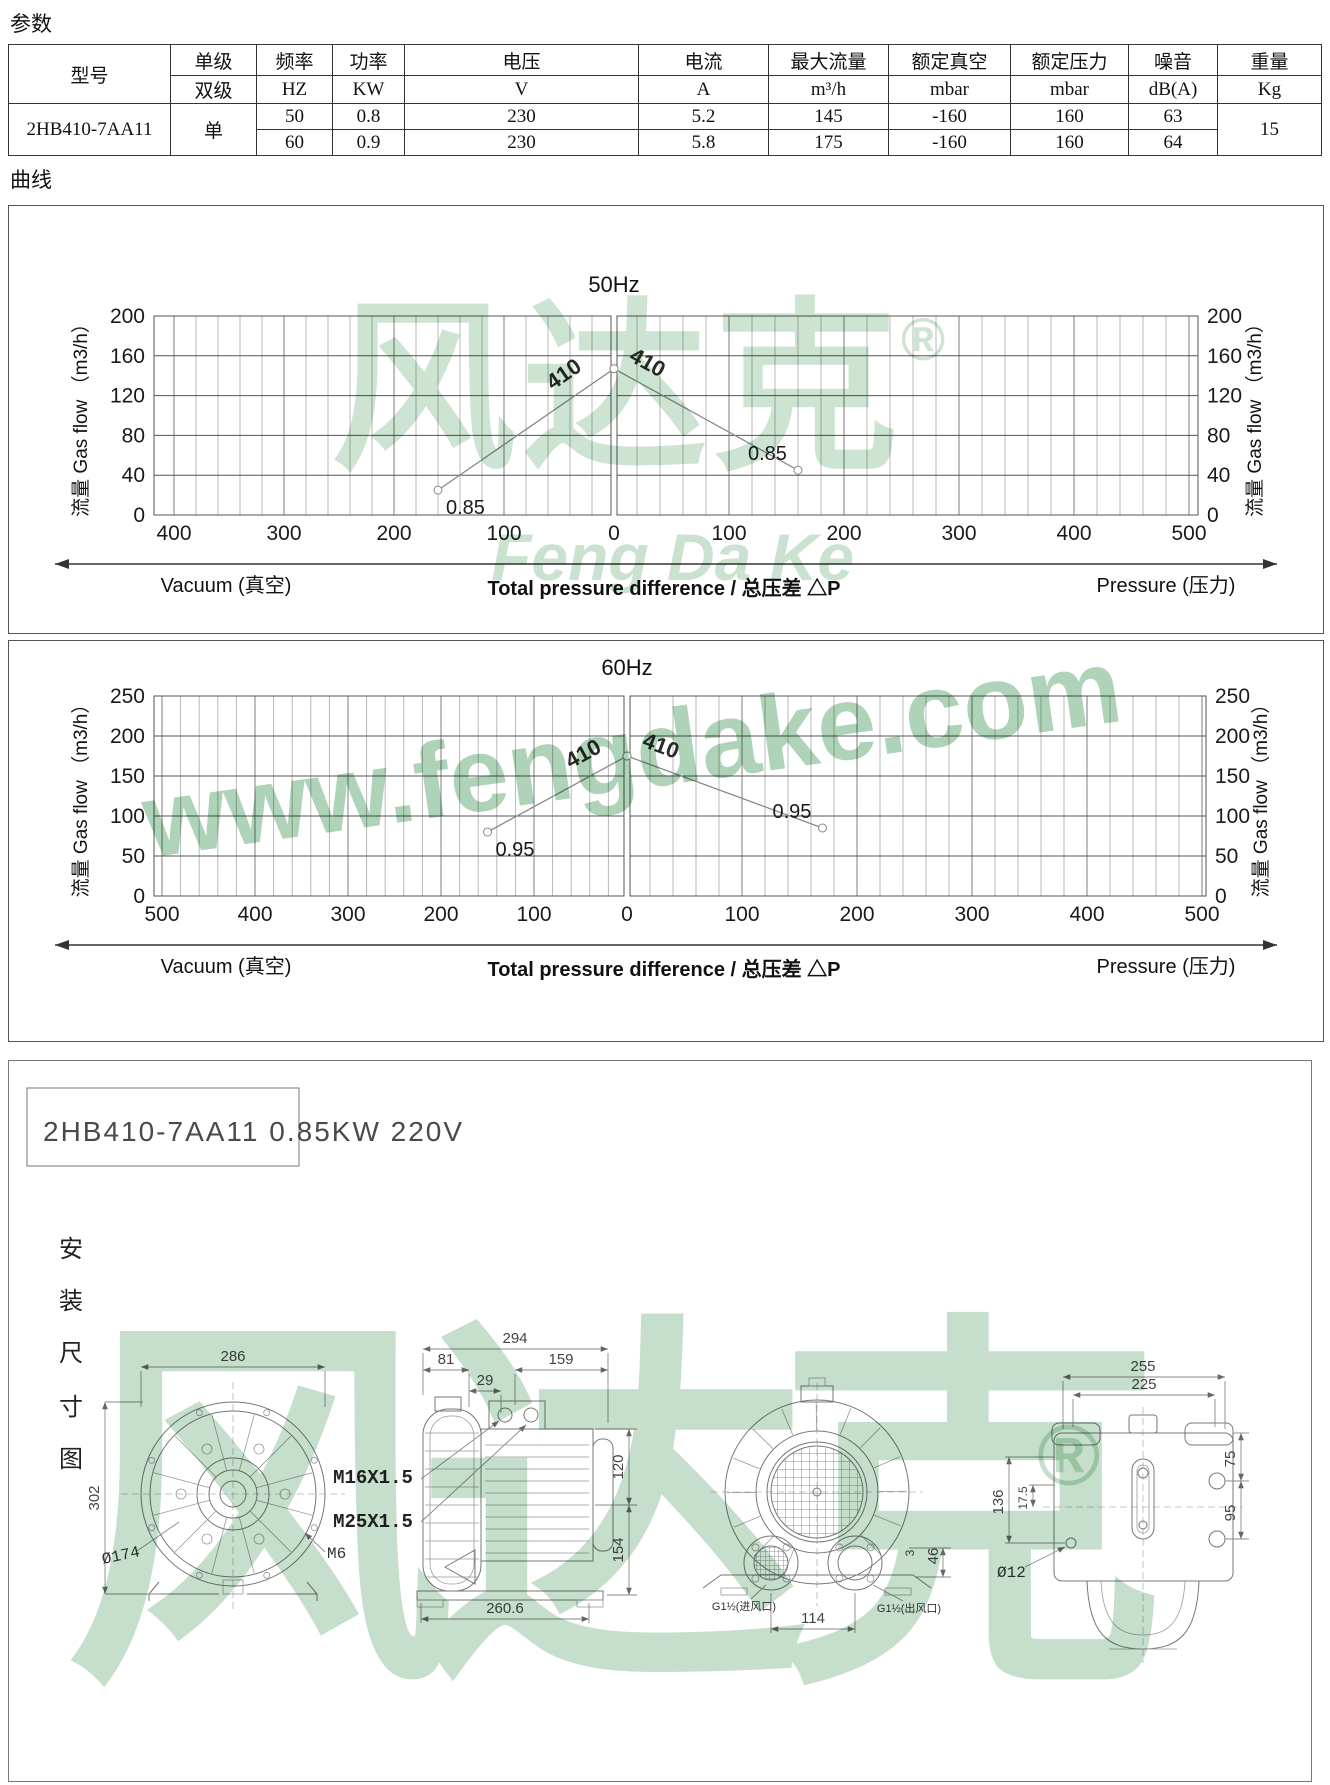 The width and height of the screenshot is (1330, 1785). Describe the element at coordinates (1230, 1459) in the screenshot. I see `dim-top-seg-a: 75` at that location.